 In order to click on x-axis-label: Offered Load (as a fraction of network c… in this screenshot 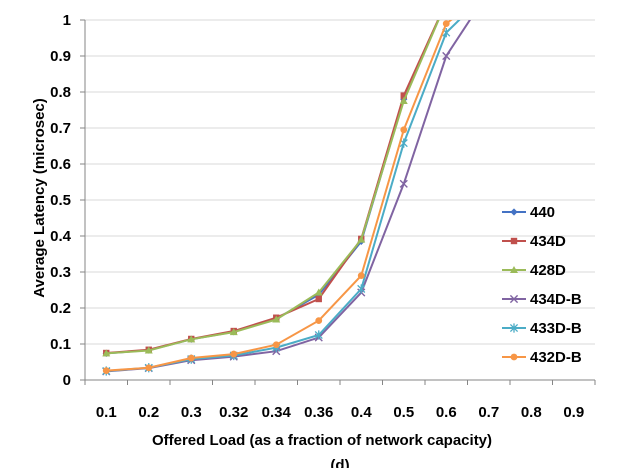, I will do `click(322, 440)`.